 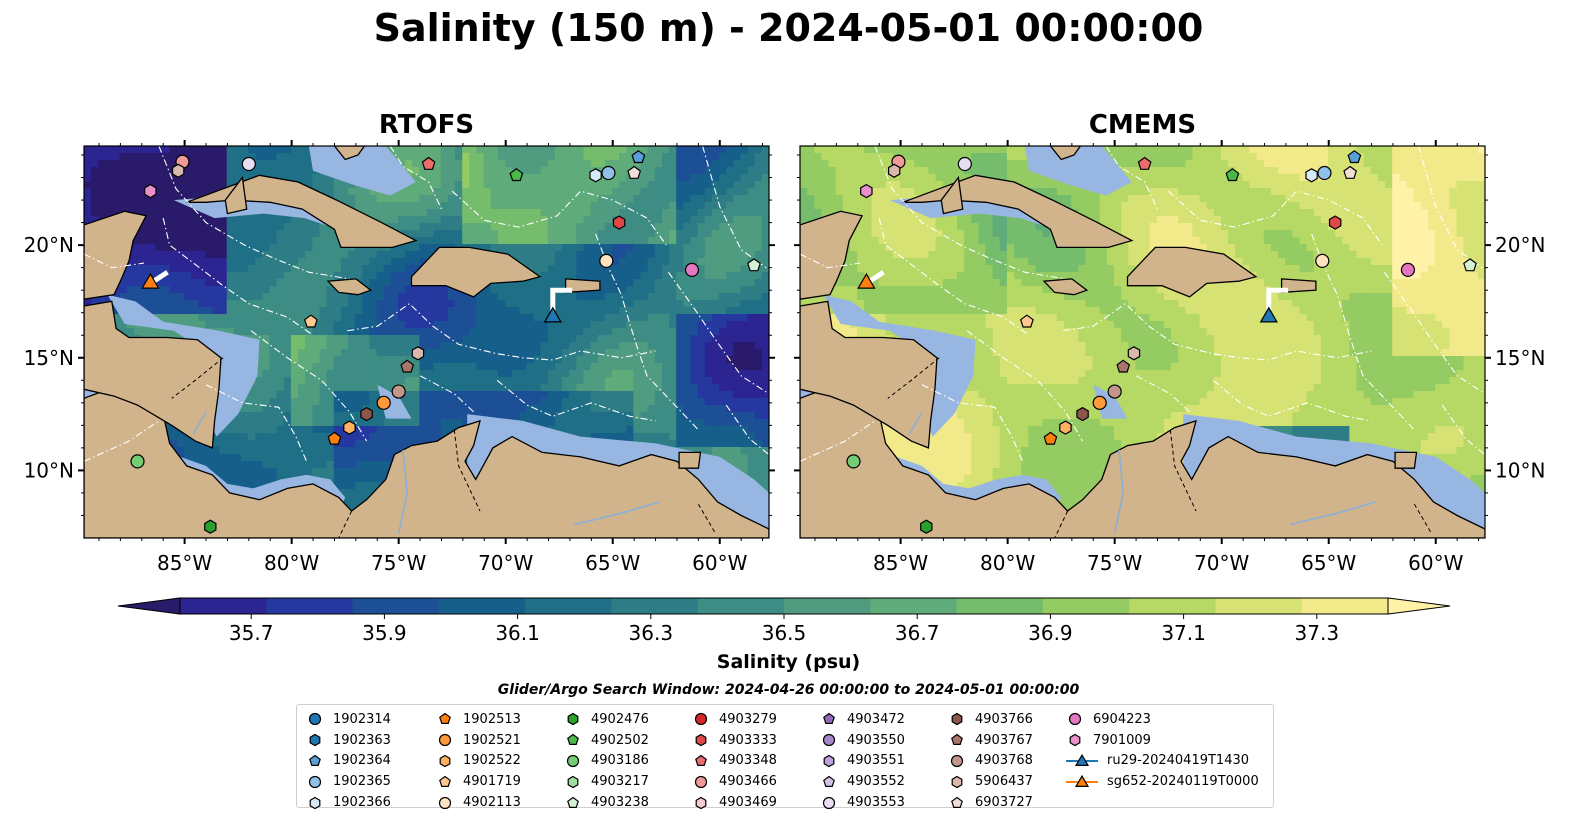 I want to click on lat-tick-label: 20°N, so click(x=49, y=245).